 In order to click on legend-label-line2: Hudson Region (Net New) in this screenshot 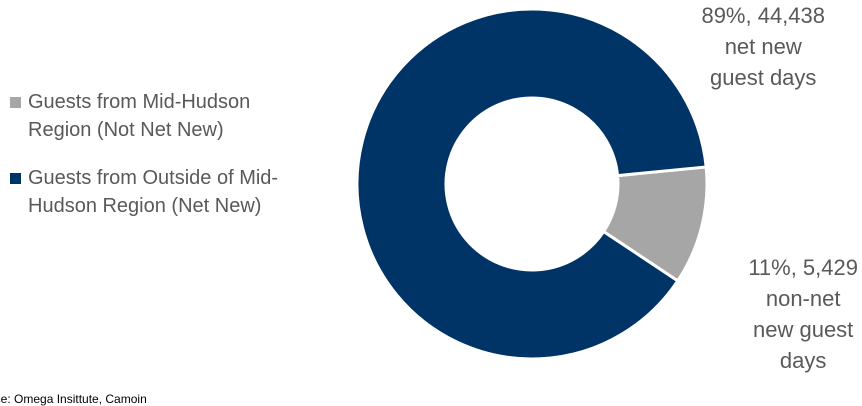, I will do `click(145, 206)`.